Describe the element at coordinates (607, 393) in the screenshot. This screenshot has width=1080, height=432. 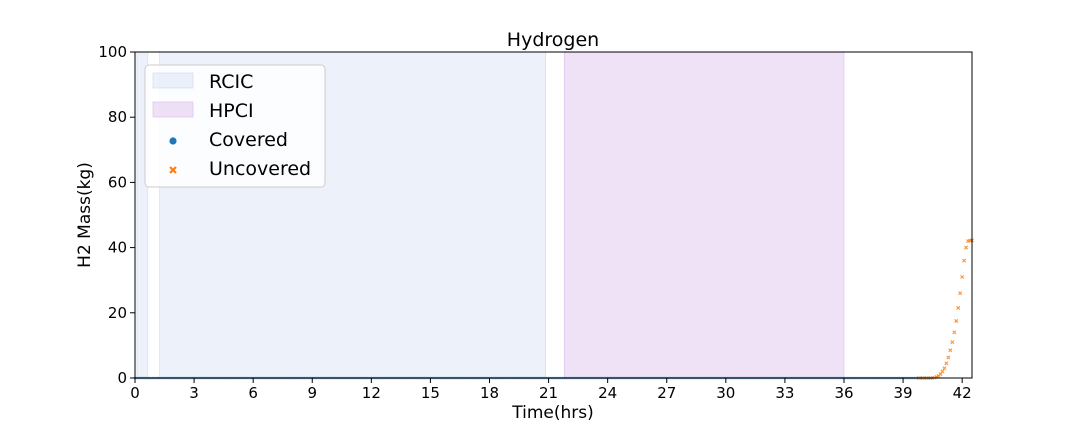
I see `x-tick-label: 24` at that location.